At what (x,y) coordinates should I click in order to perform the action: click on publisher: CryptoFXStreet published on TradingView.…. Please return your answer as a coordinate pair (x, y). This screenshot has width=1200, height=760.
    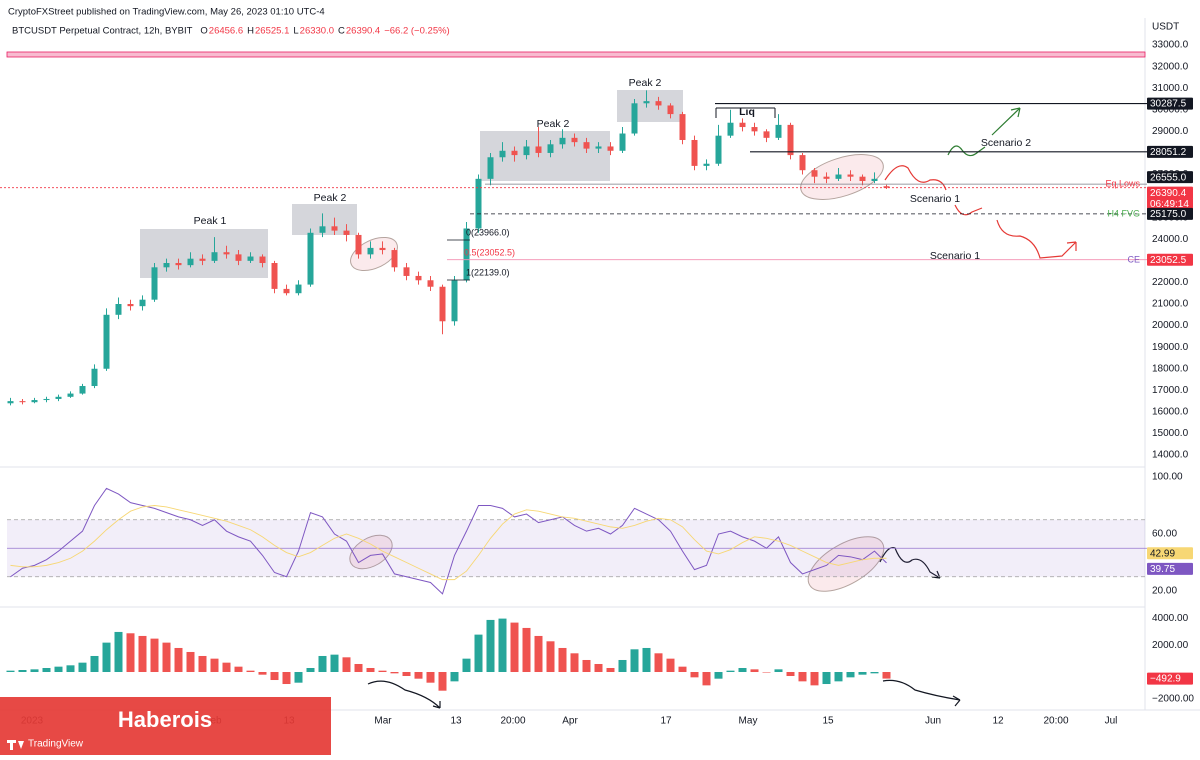
    Looking at the image, I should click on (166, 12).